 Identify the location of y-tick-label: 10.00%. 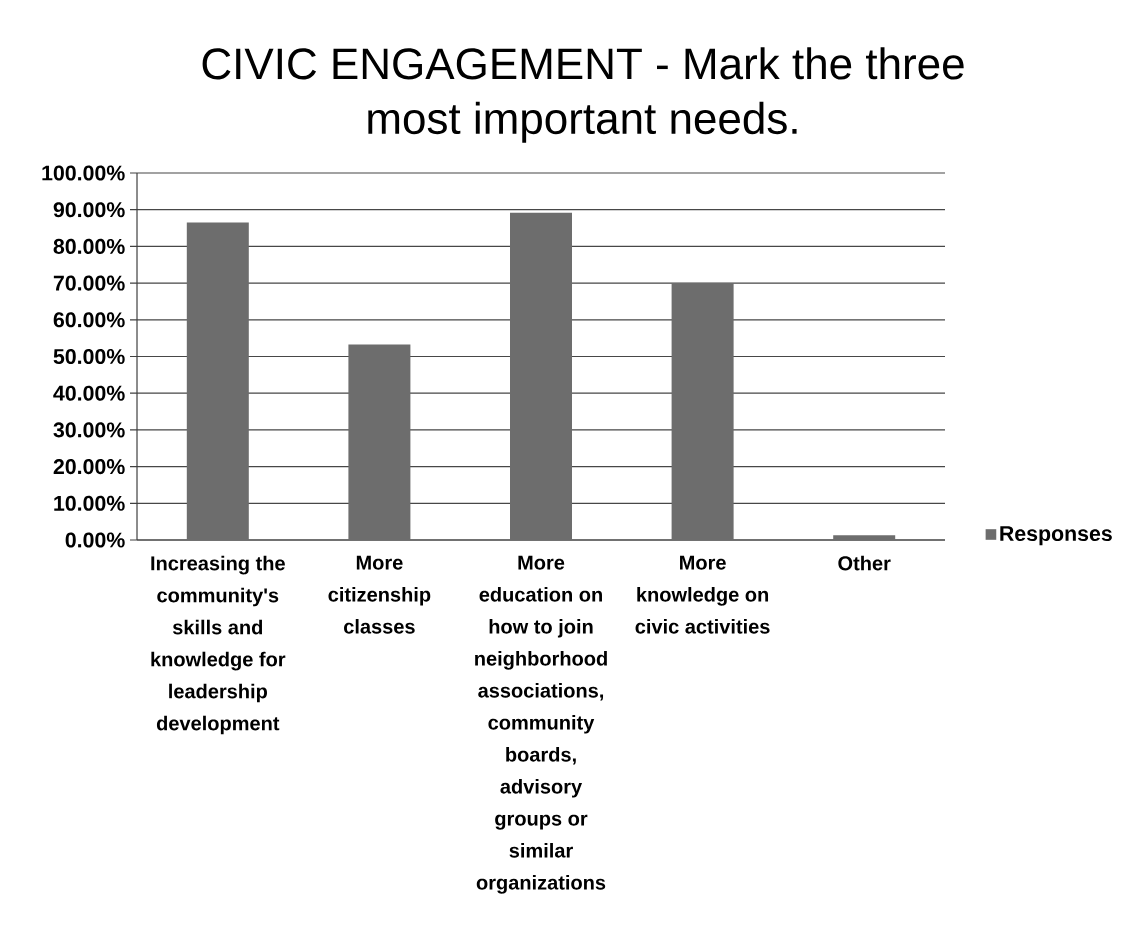
(89, 503).